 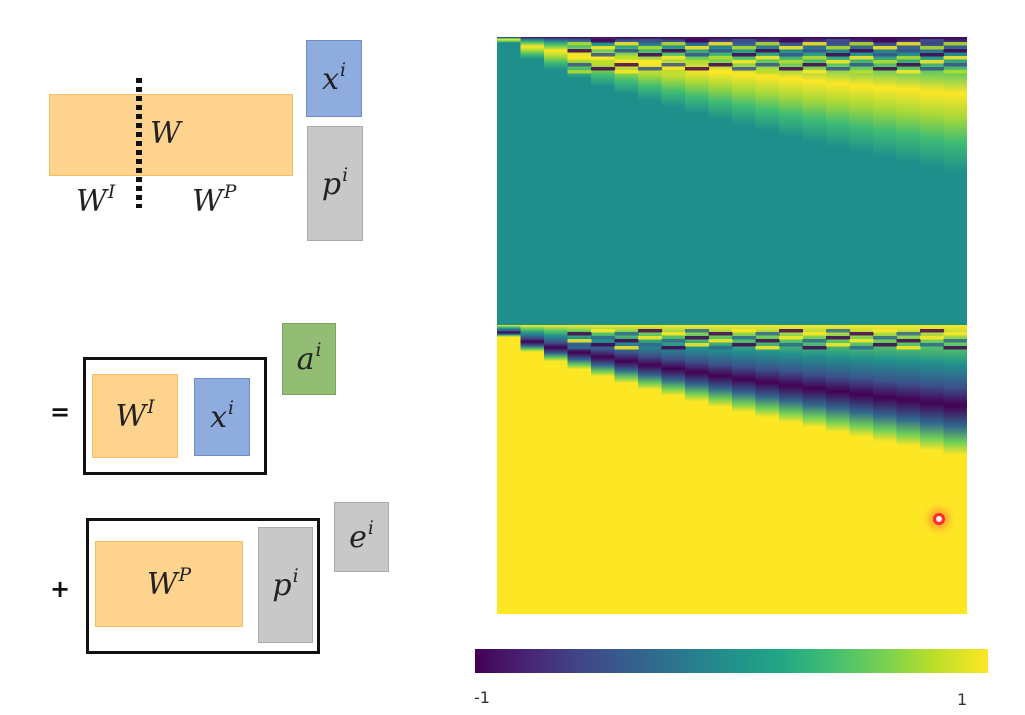 I want to click on equals-sign: =, so click(x=60, y=412).